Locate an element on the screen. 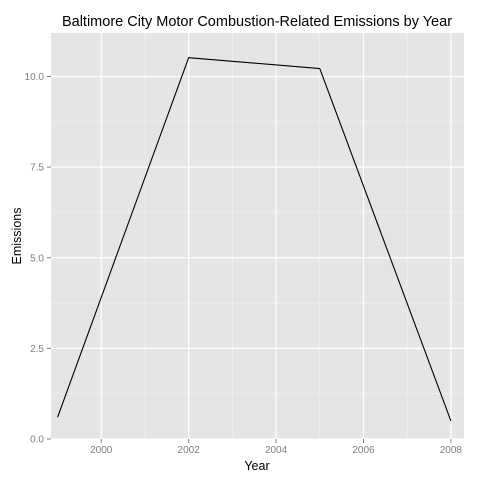 Image resolution: width=480 pixels, height=480 pixels. y-axis-title: Emissions is located at coordinates (17, 236).